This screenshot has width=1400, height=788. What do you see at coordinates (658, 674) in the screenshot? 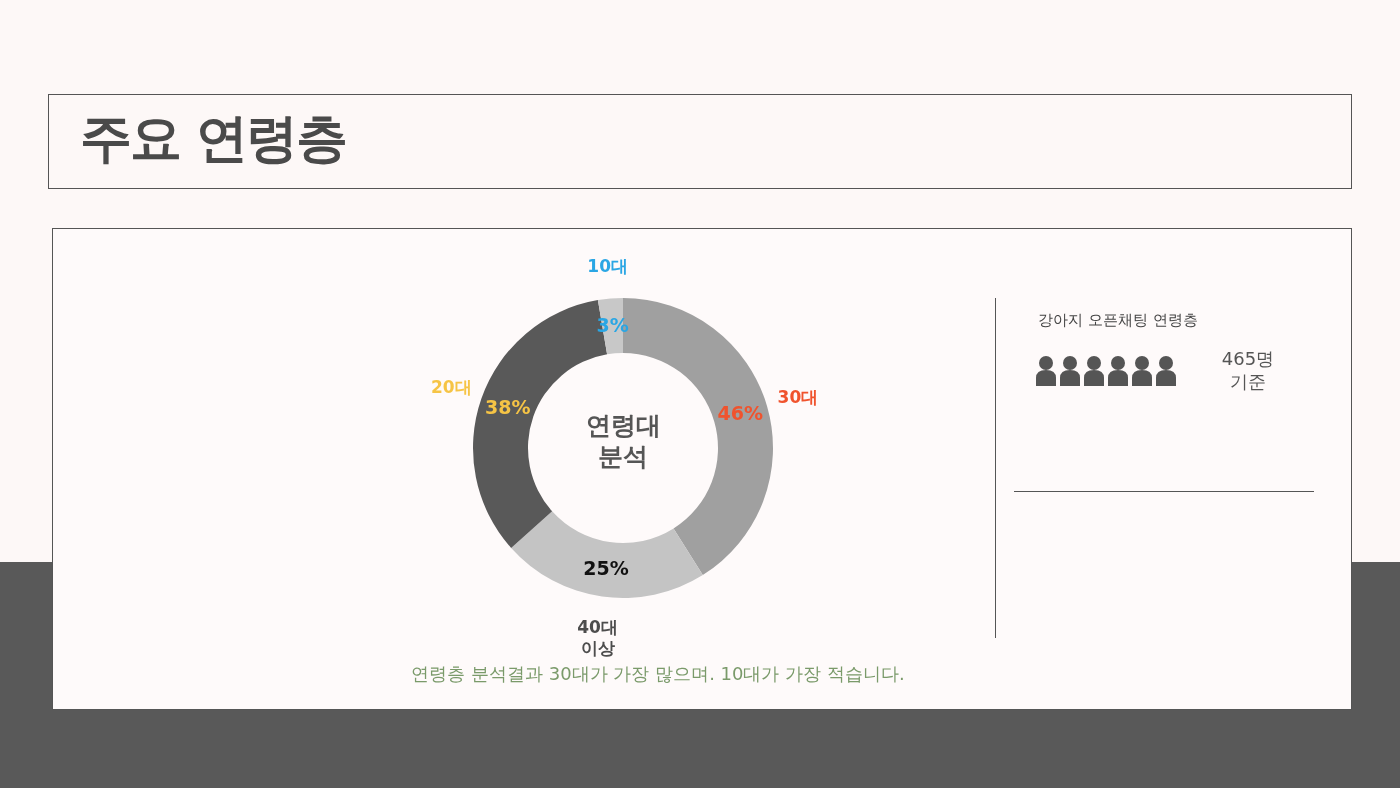
I see `text: 연령층 분석결과 30대가 가장 많으며. 10대가 가장 적습니다.` at bounding box center [658, 674].